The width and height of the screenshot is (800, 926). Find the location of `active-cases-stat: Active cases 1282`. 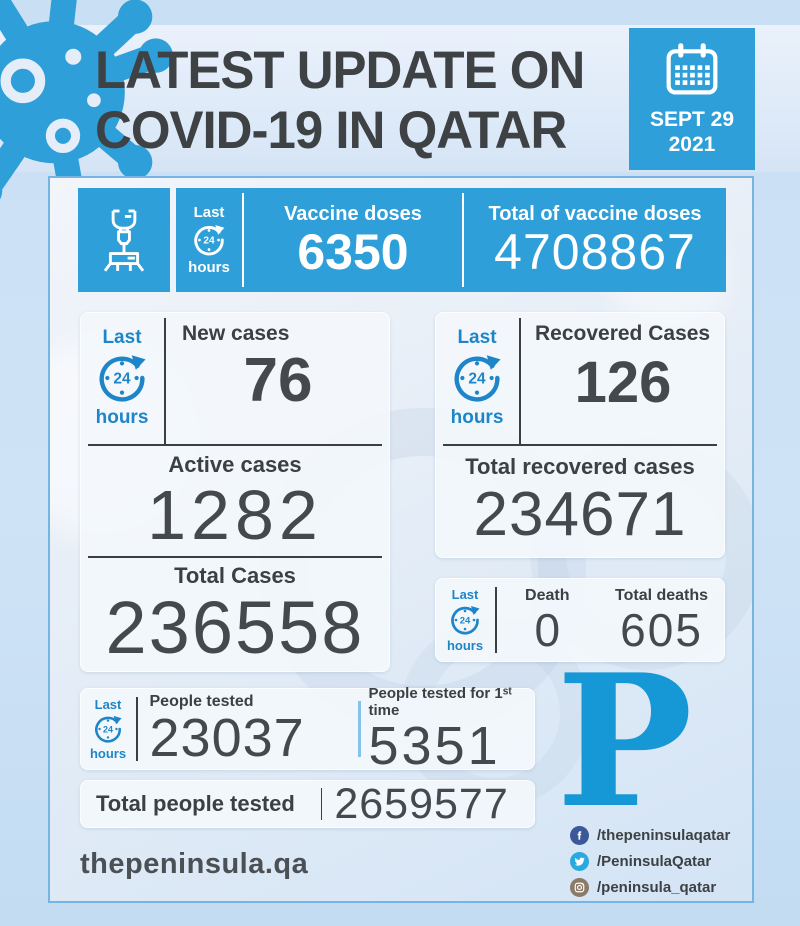

active-cases-stat: Active cases 1282 is located at coordinates (235, 501).